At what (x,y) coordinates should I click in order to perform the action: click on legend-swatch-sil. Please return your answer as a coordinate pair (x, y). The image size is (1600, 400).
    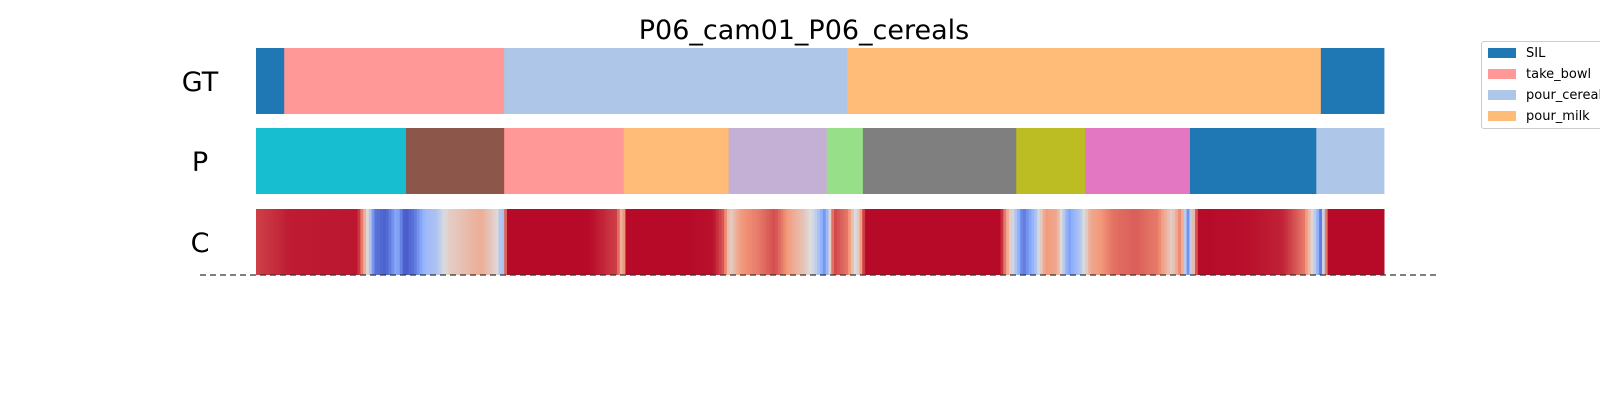
    Looking at the image, I should click on (1502, 53).